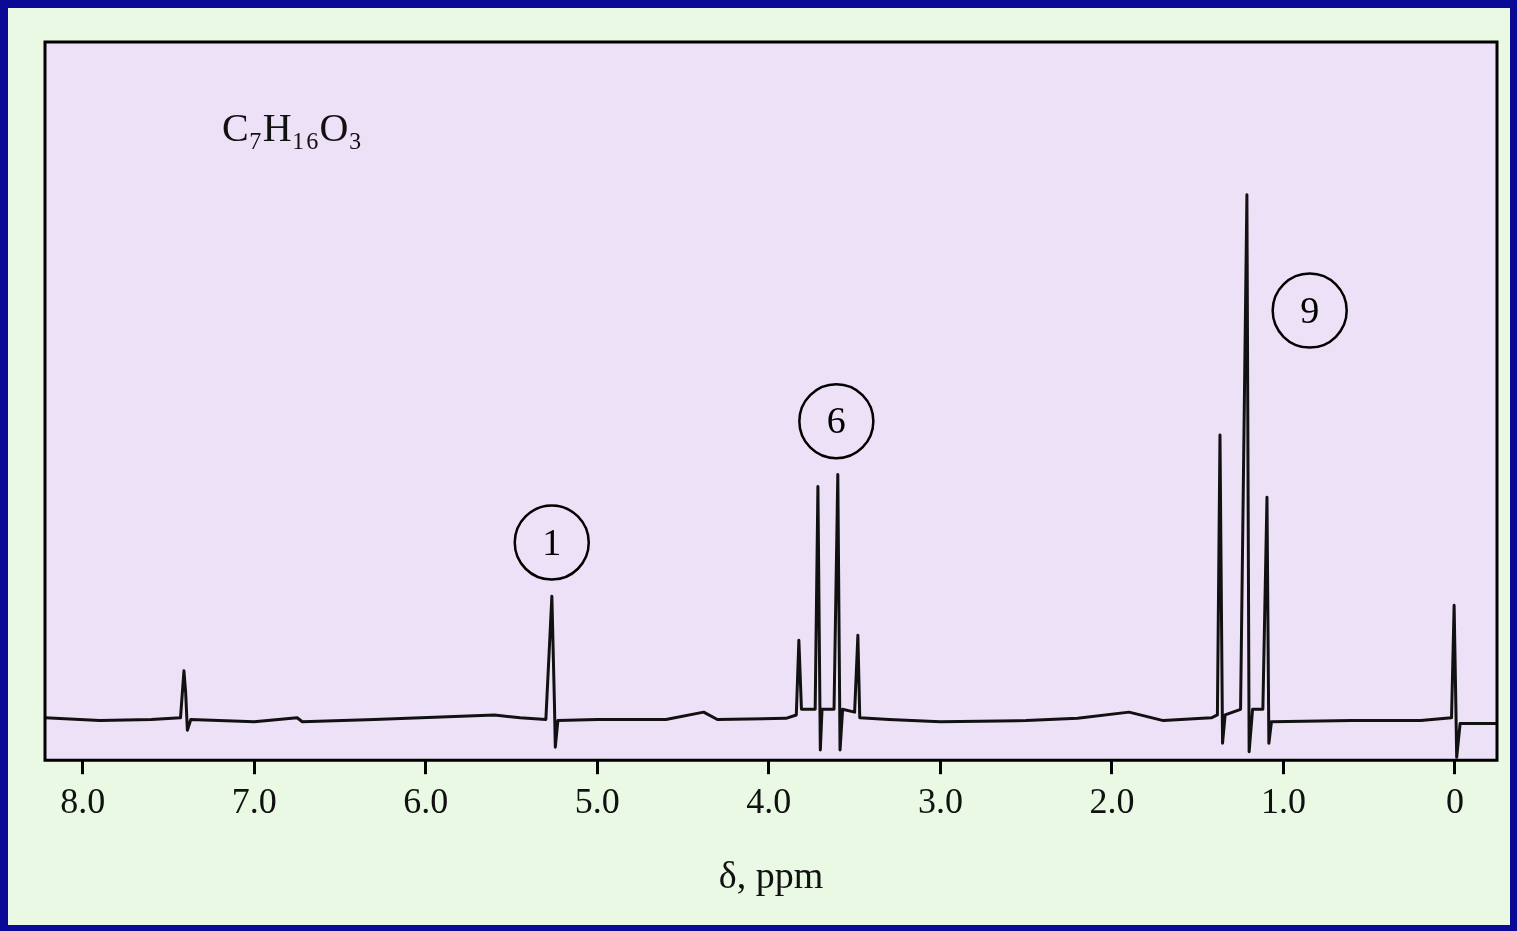  Describe the element at coordinates (769, 801) in the screenshot. I see `x-tick-label: 4.0` at that location.